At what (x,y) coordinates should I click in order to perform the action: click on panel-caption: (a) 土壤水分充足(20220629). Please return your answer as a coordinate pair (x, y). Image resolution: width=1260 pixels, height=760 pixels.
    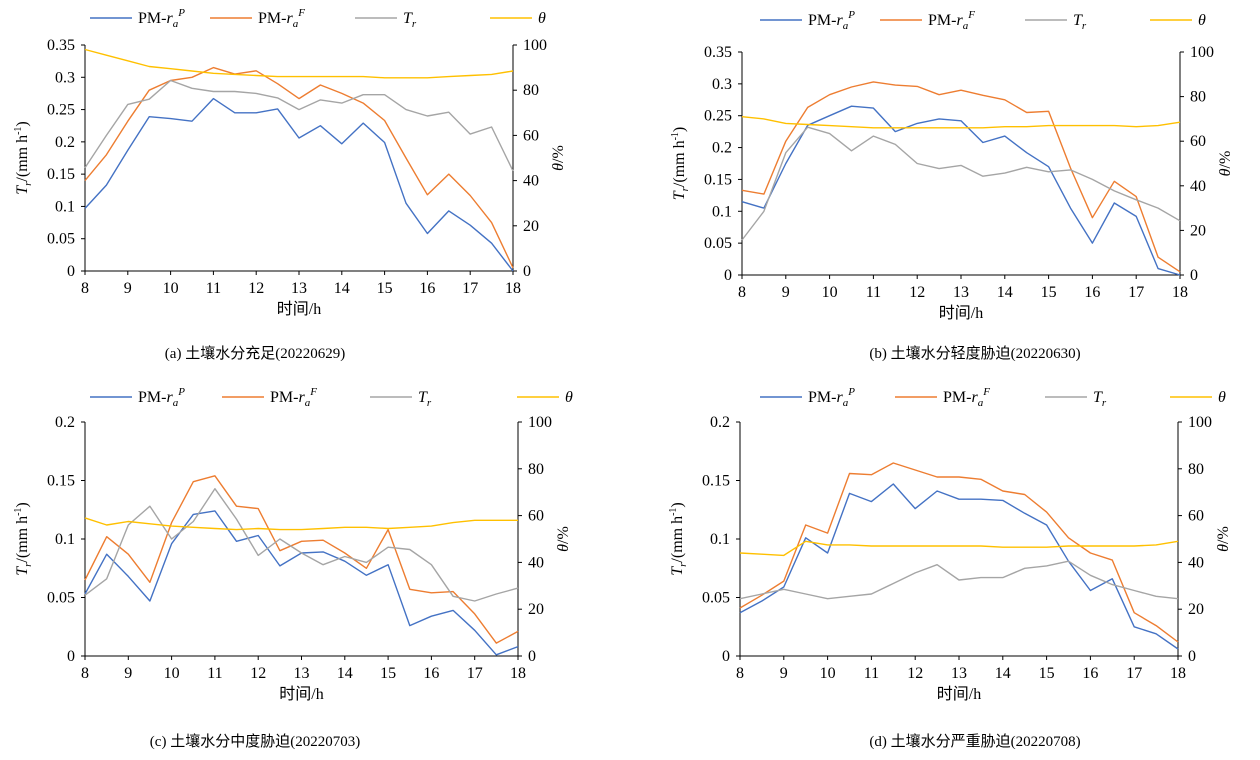
    Looking at the image, I should click on (255, 353).